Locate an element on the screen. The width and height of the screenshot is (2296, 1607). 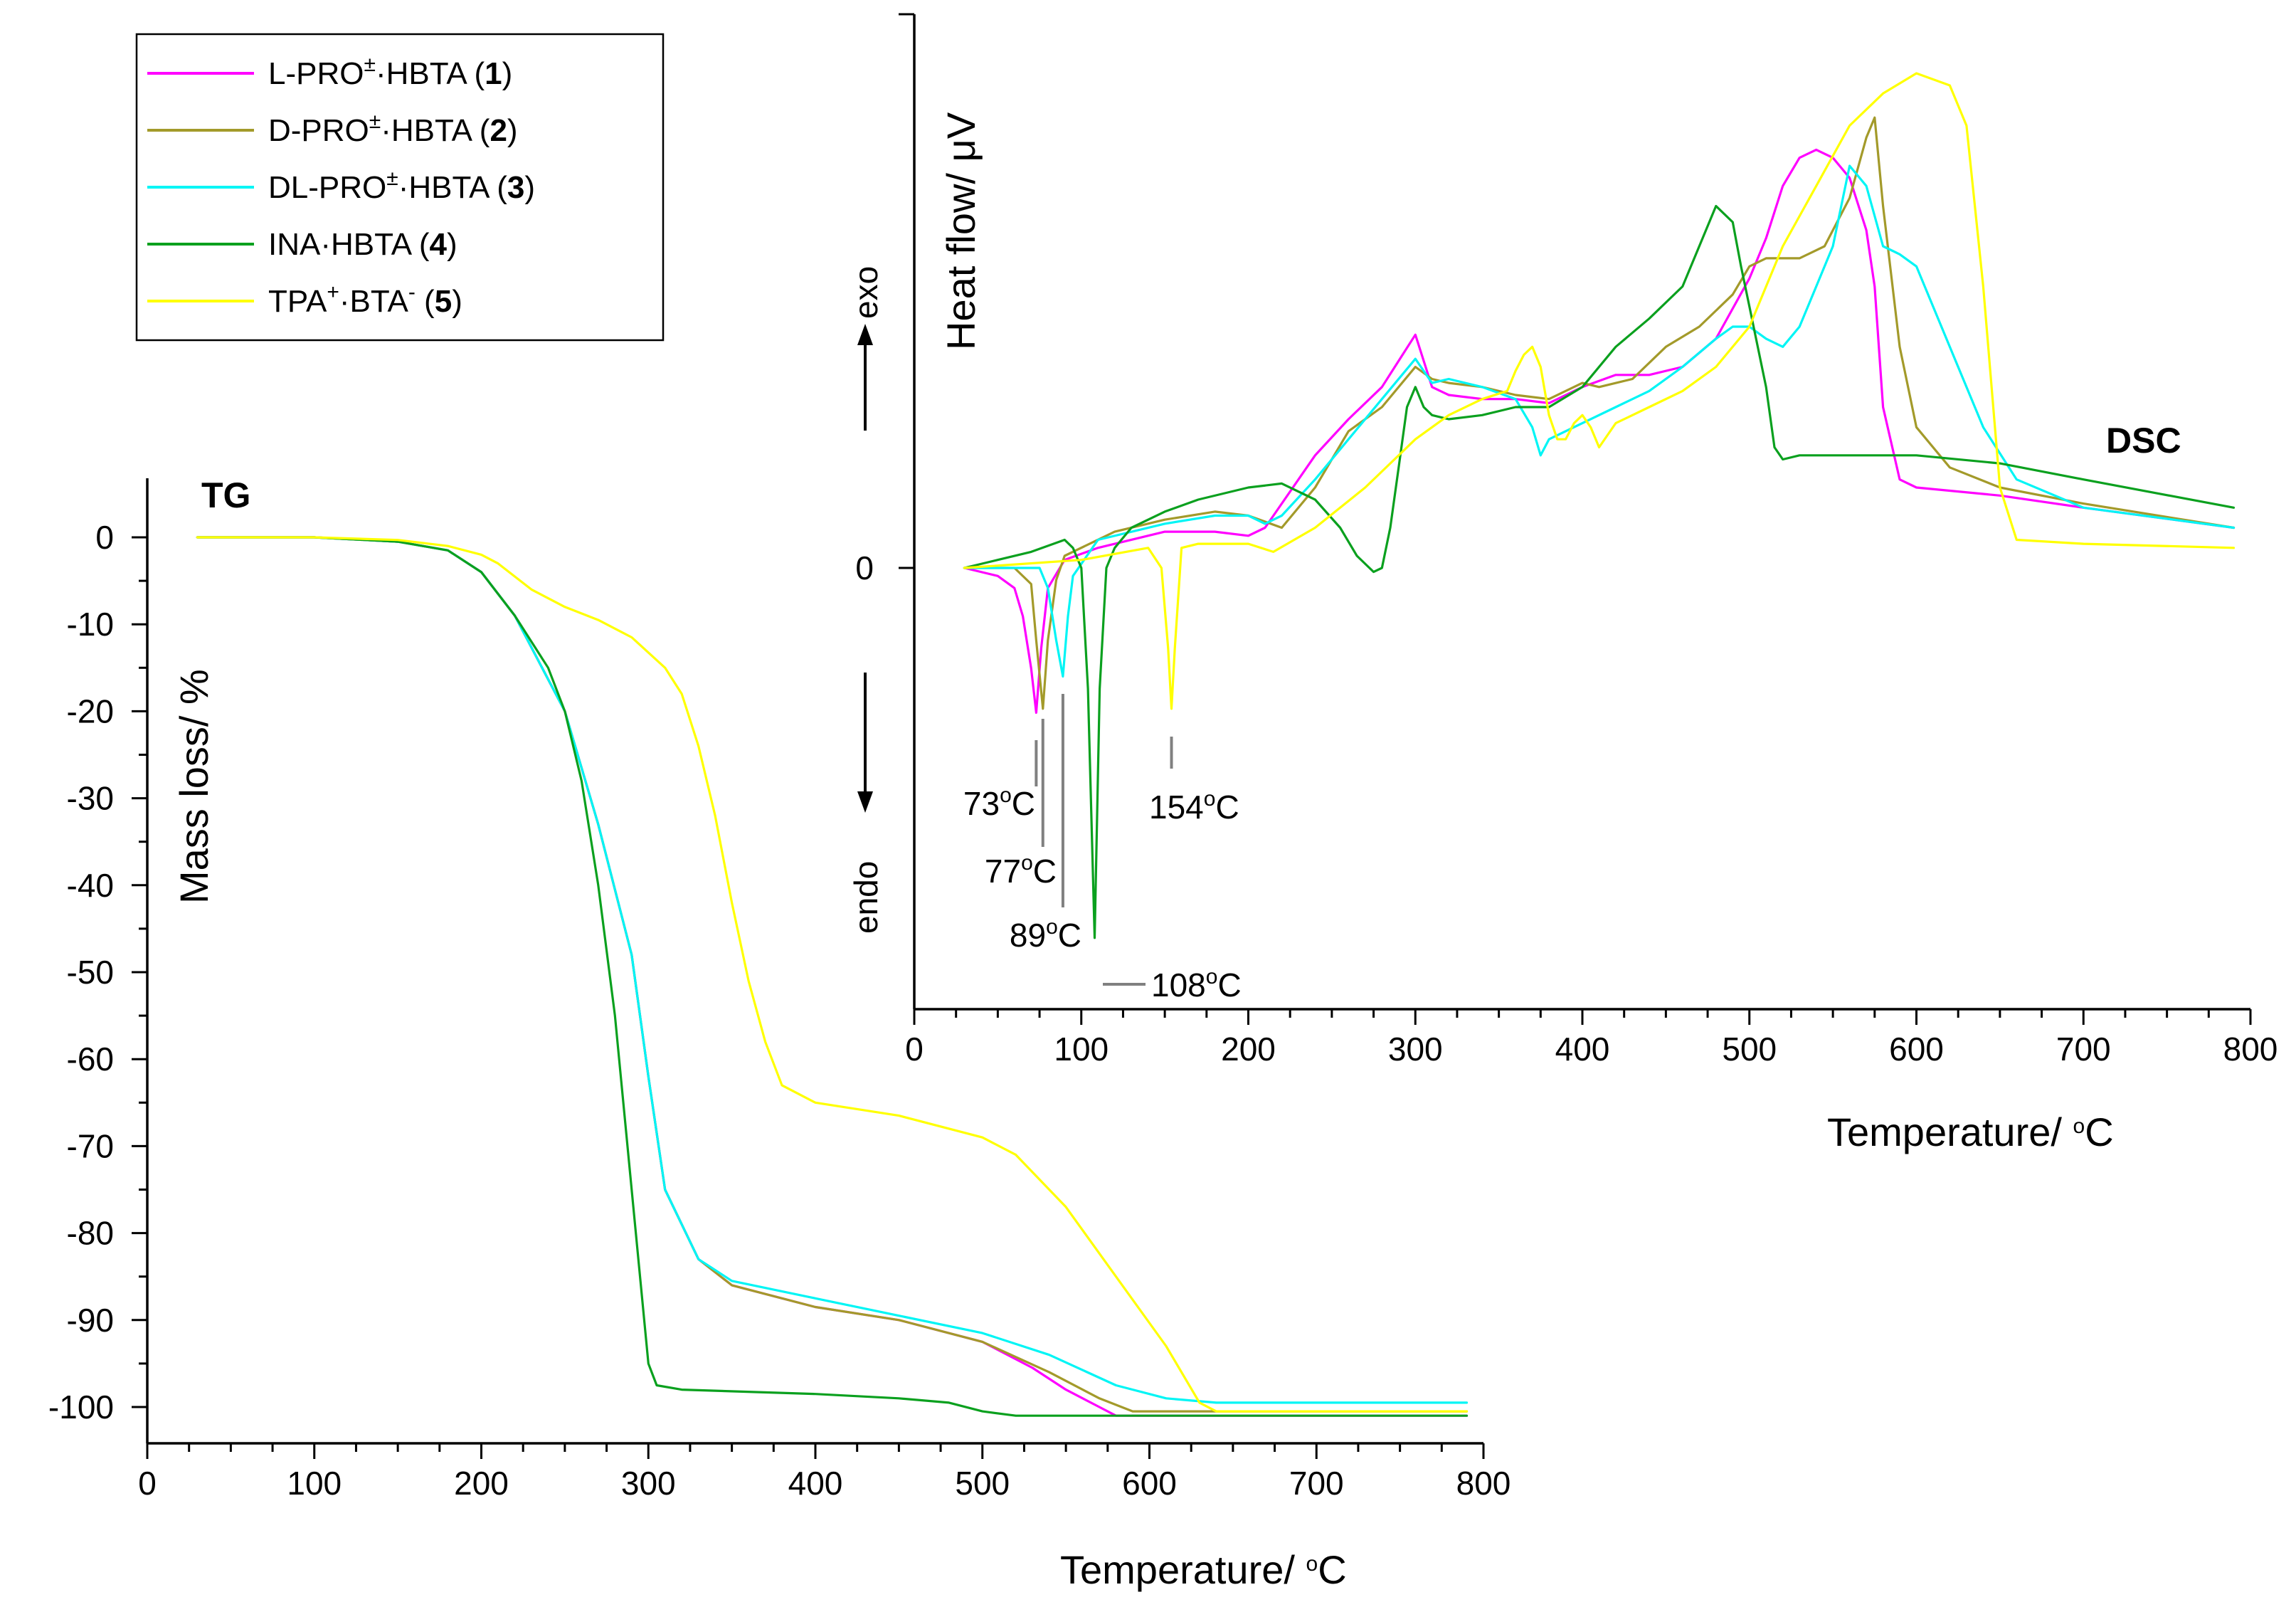
tg-y-tick-label: -70 is located at coordinates (90, 1145).